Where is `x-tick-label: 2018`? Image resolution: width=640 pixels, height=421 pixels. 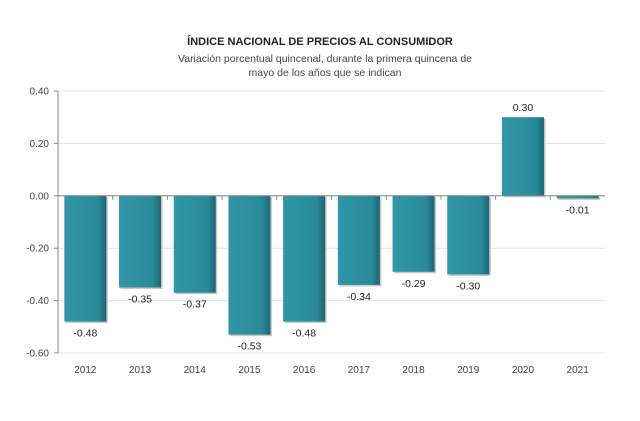 x-tick-label: 2018 is located at coordinates (413, 370).